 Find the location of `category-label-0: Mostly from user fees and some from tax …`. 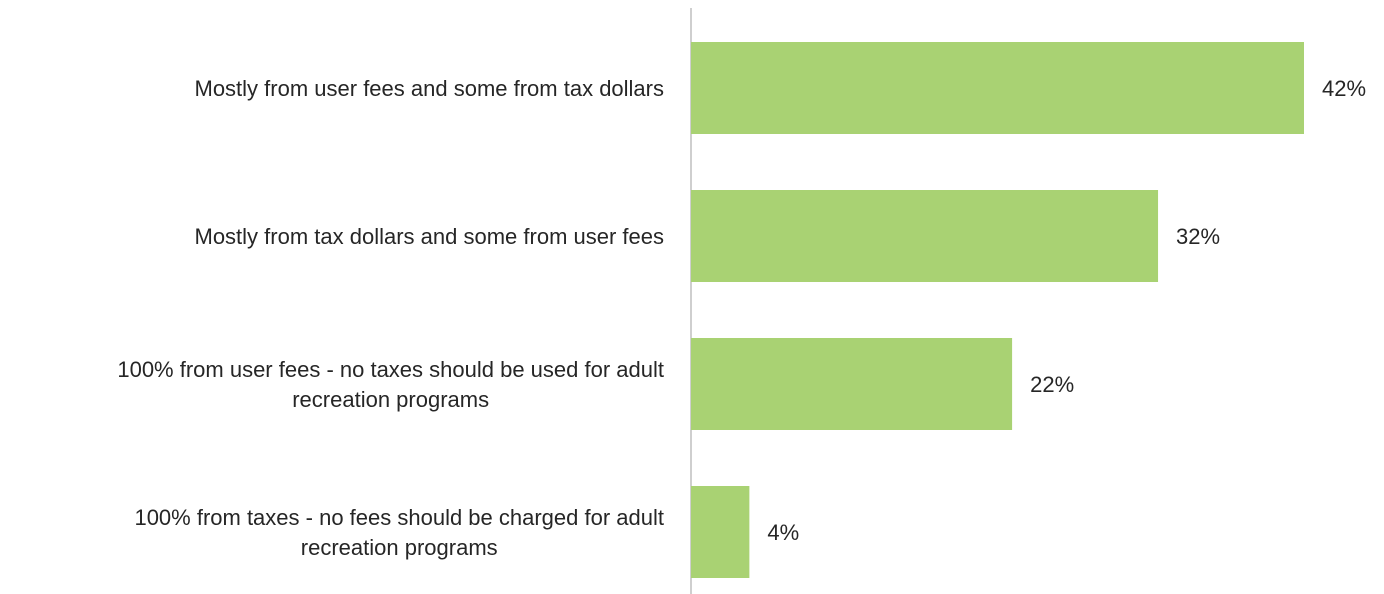

category-label-0: Mostly from user fees and some from tax … is located at coordinates (430, 88).